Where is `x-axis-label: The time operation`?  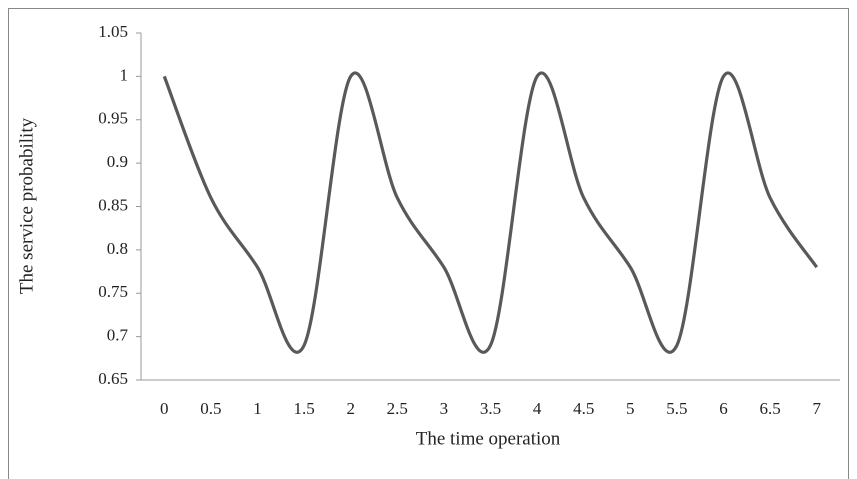
x-axis-label: The time operation is located at coordinates (488, 438).